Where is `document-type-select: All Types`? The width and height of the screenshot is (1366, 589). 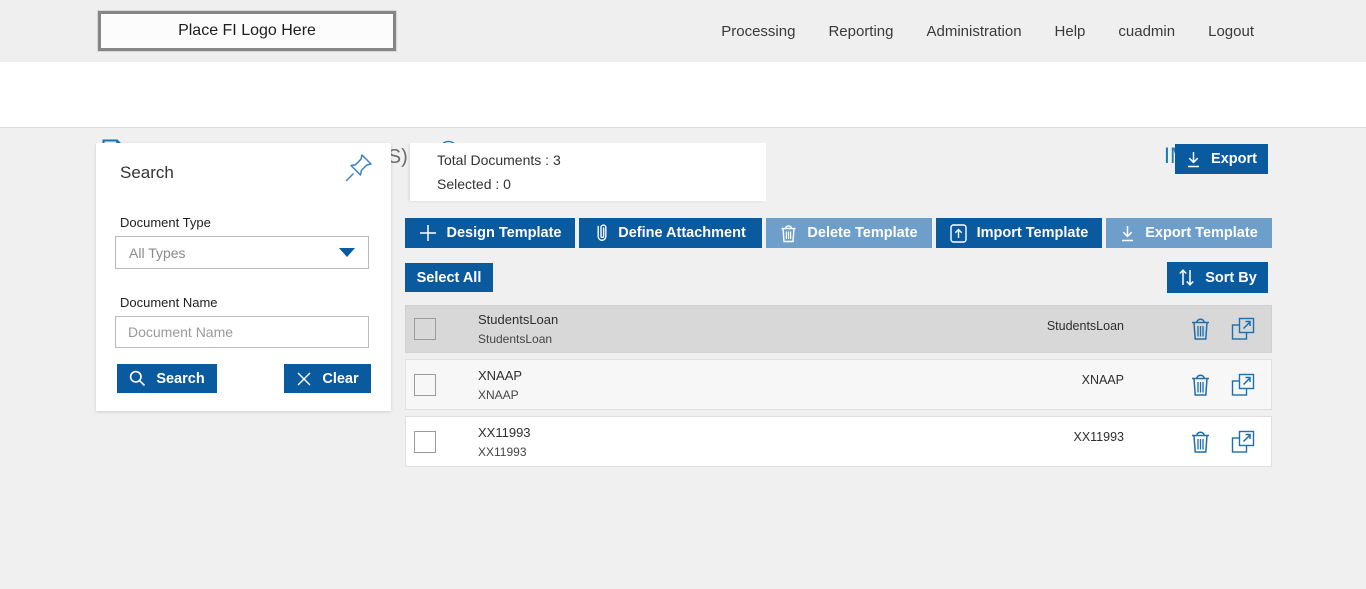 document-type-select: All Types is located at coordinates (242, 252).